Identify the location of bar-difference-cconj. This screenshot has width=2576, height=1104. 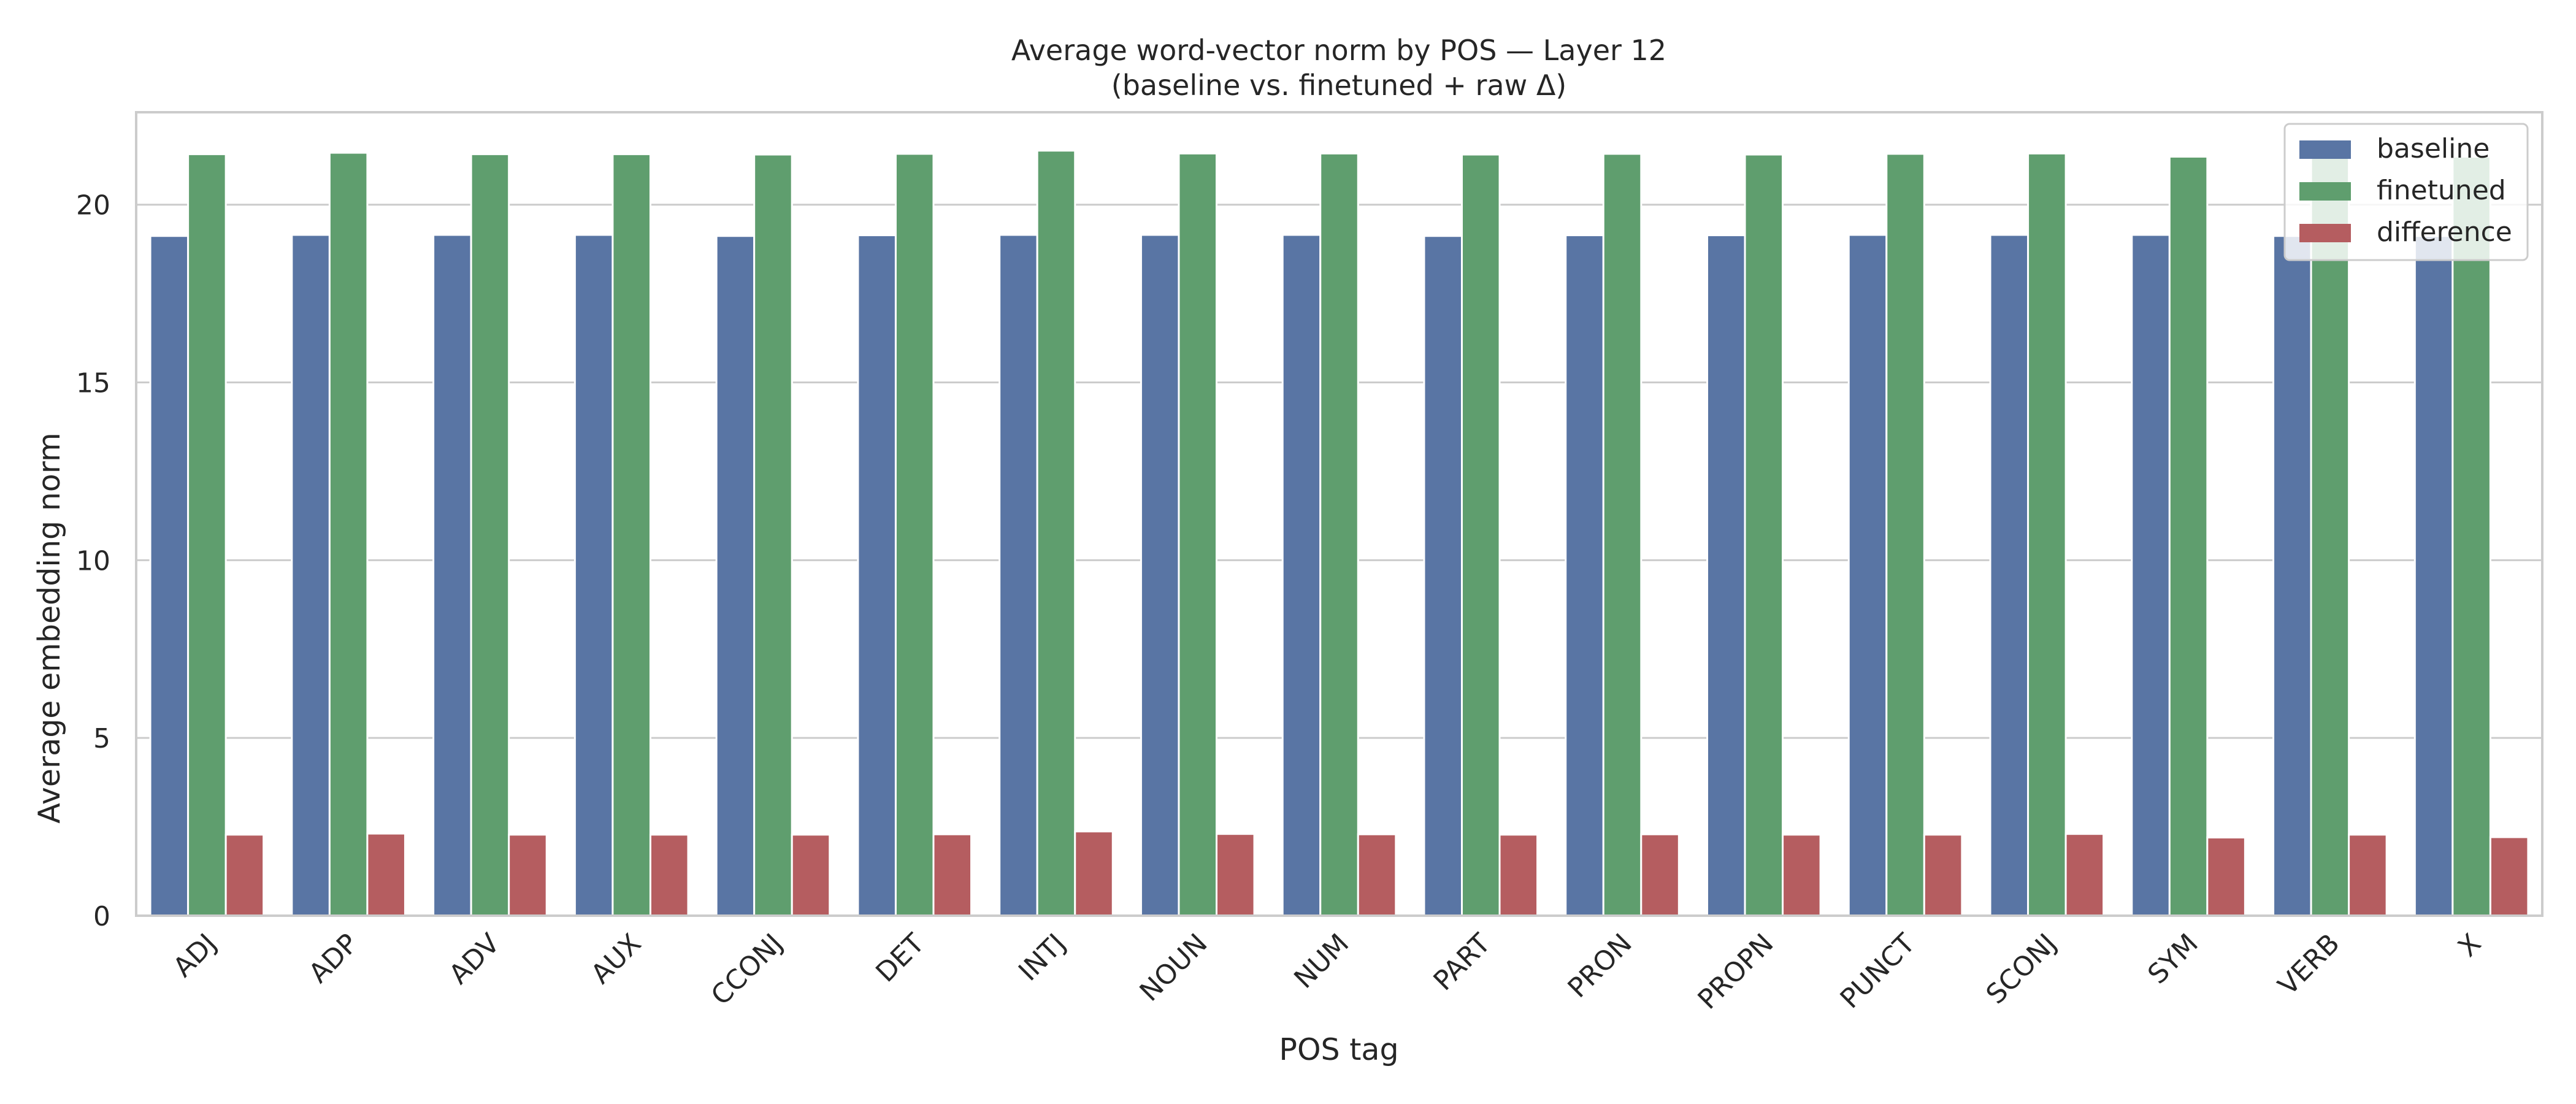
(811, 875).